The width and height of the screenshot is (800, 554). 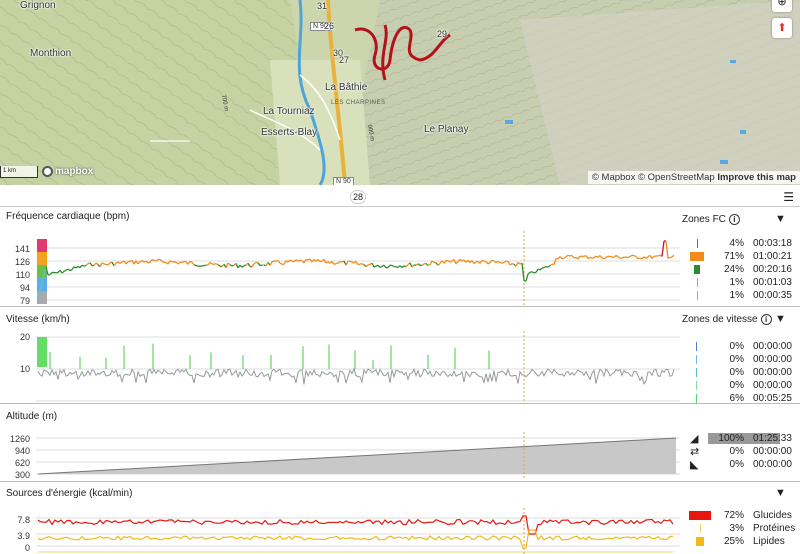 I want to click on mapbox-logo-text: mapbox, so click(x=74, y=171).